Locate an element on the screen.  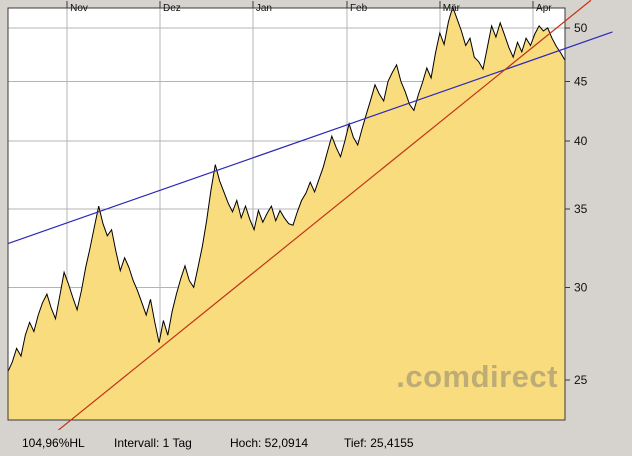
y-axis-label: 25 is located at coordinates (581, 380).